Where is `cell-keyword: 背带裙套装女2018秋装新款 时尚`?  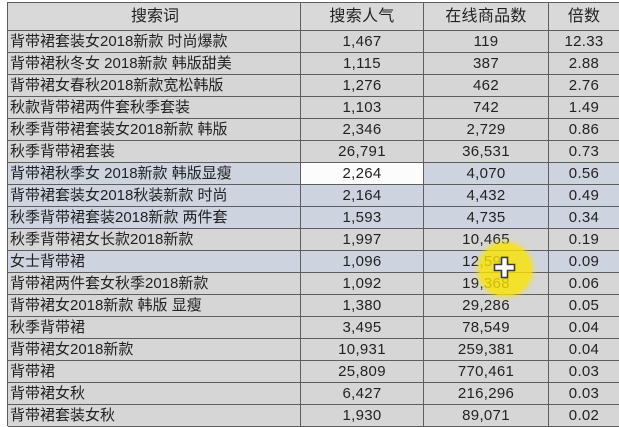 cell-keyword: 背带裙套装女2018秋装新款 时尚 is located at coordinates (154, 196).